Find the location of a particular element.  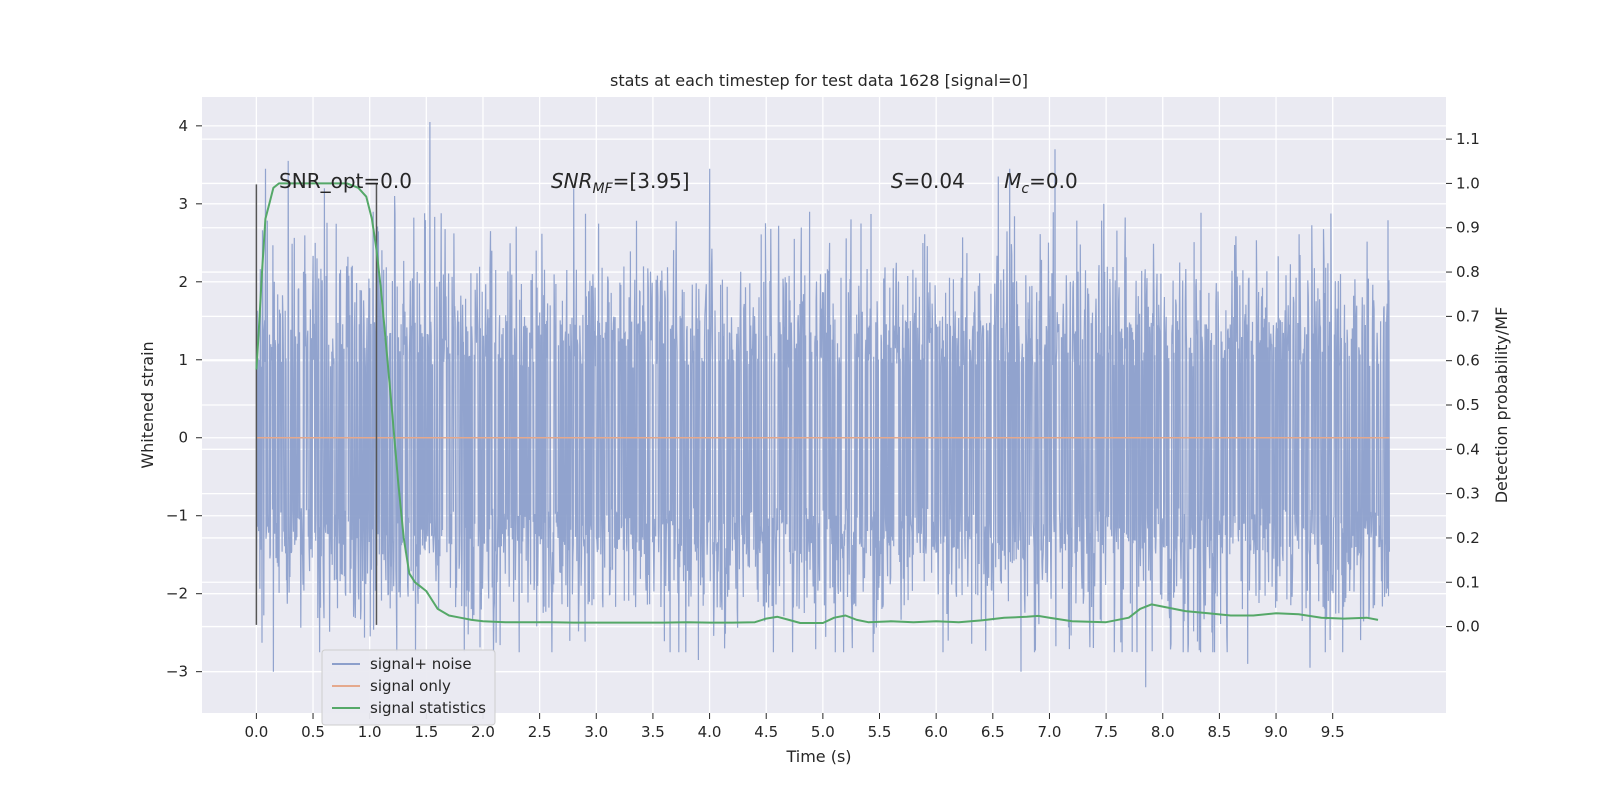

y2-tick-label-11: 1.1 is located at coordinates (1468, 139).